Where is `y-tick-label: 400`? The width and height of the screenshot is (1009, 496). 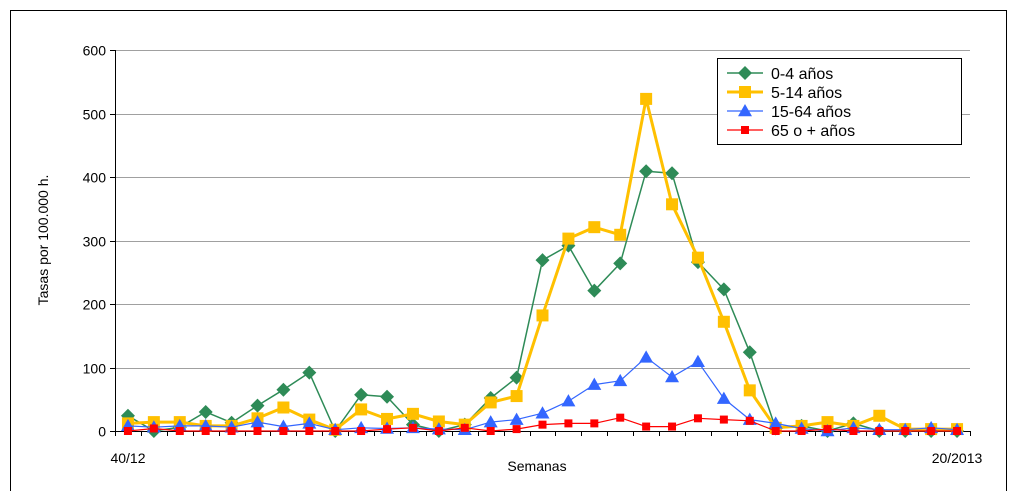 y-tick-label: 400 is located at coordinates (95, 178).